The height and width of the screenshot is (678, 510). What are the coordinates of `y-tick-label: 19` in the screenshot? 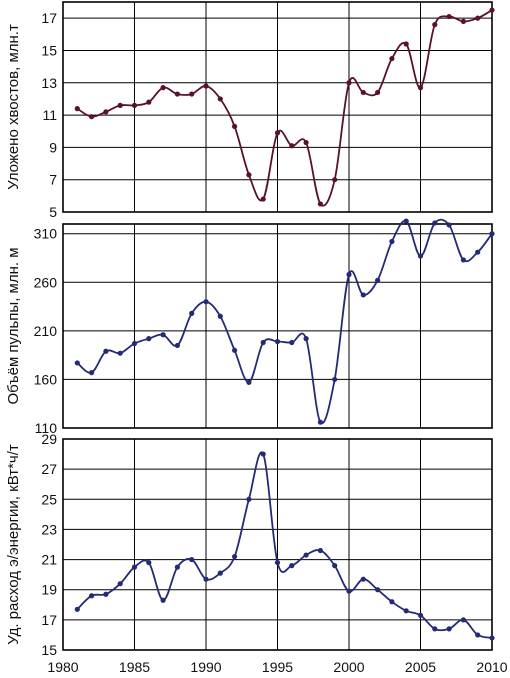 It's located at (49, 590).